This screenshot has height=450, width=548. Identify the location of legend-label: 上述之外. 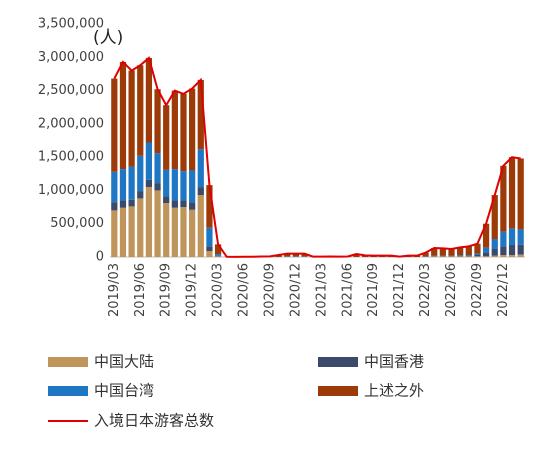
(394, 391).